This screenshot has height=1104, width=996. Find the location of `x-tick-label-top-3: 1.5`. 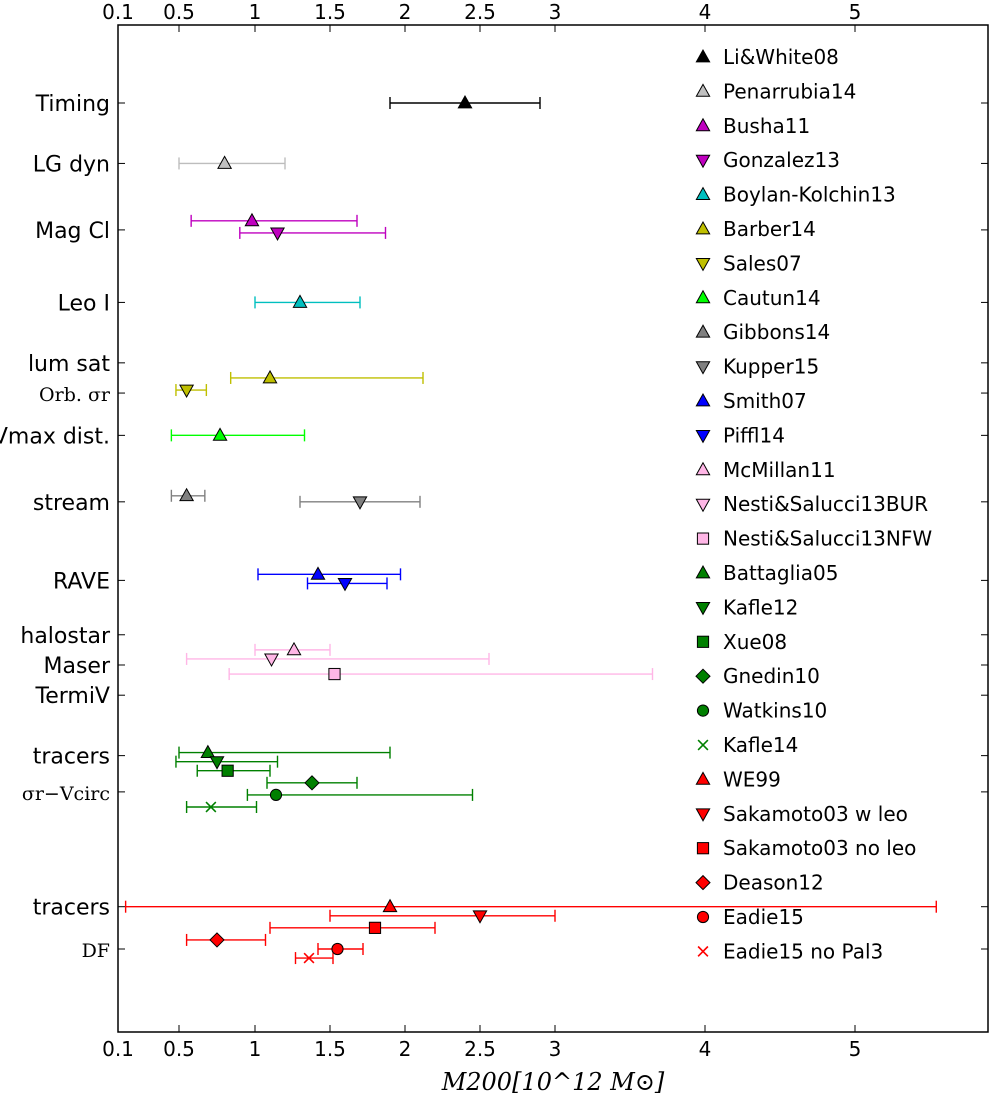

x-tick-label-top-3: 1.5 is located at coordinates (330, 12).